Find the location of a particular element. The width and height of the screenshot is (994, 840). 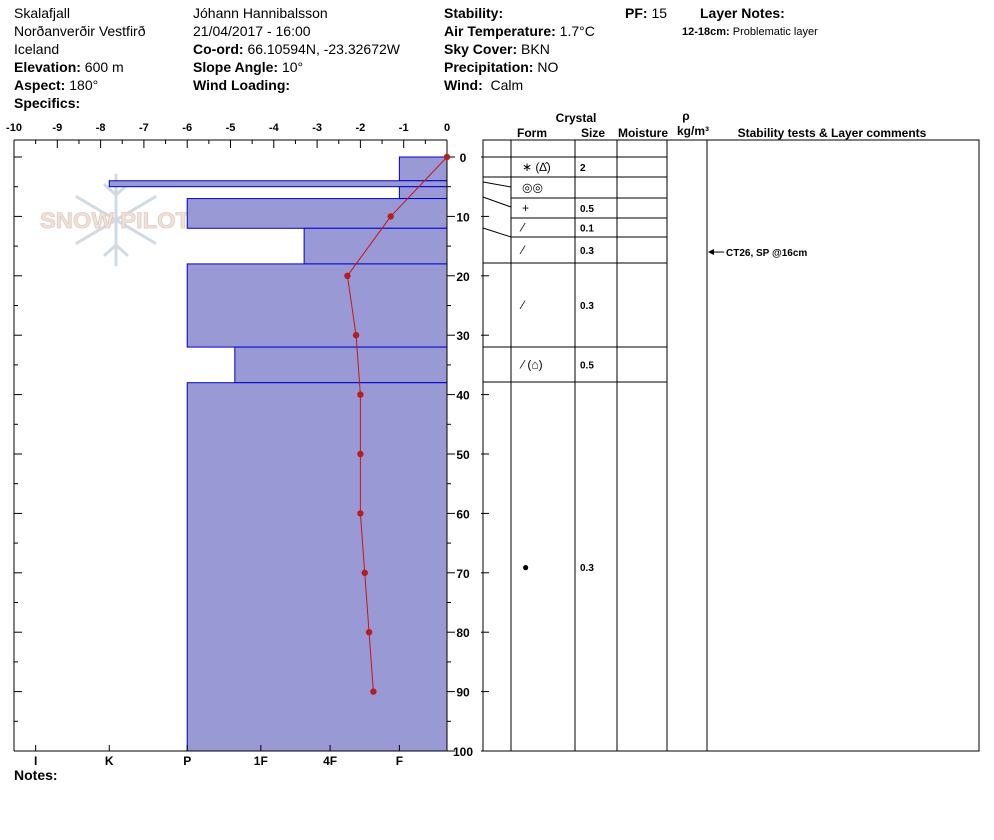

sky-row: Sky Cover: BKN is located at coordinates (497, 49).